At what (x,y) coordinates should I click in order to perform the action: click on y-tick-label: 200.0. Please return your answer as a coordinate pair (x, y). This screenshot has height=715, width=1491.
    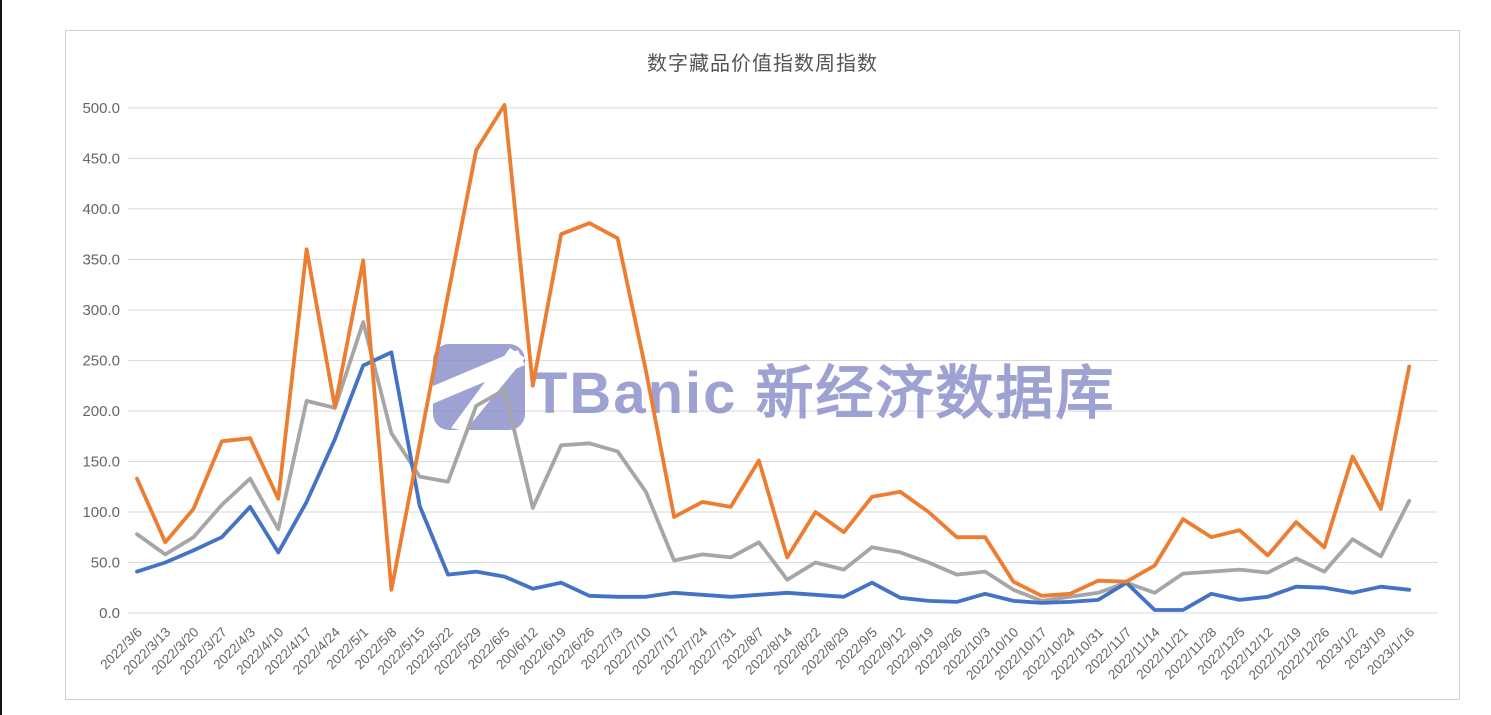
    Looking at the image, I should click on (101, 411).